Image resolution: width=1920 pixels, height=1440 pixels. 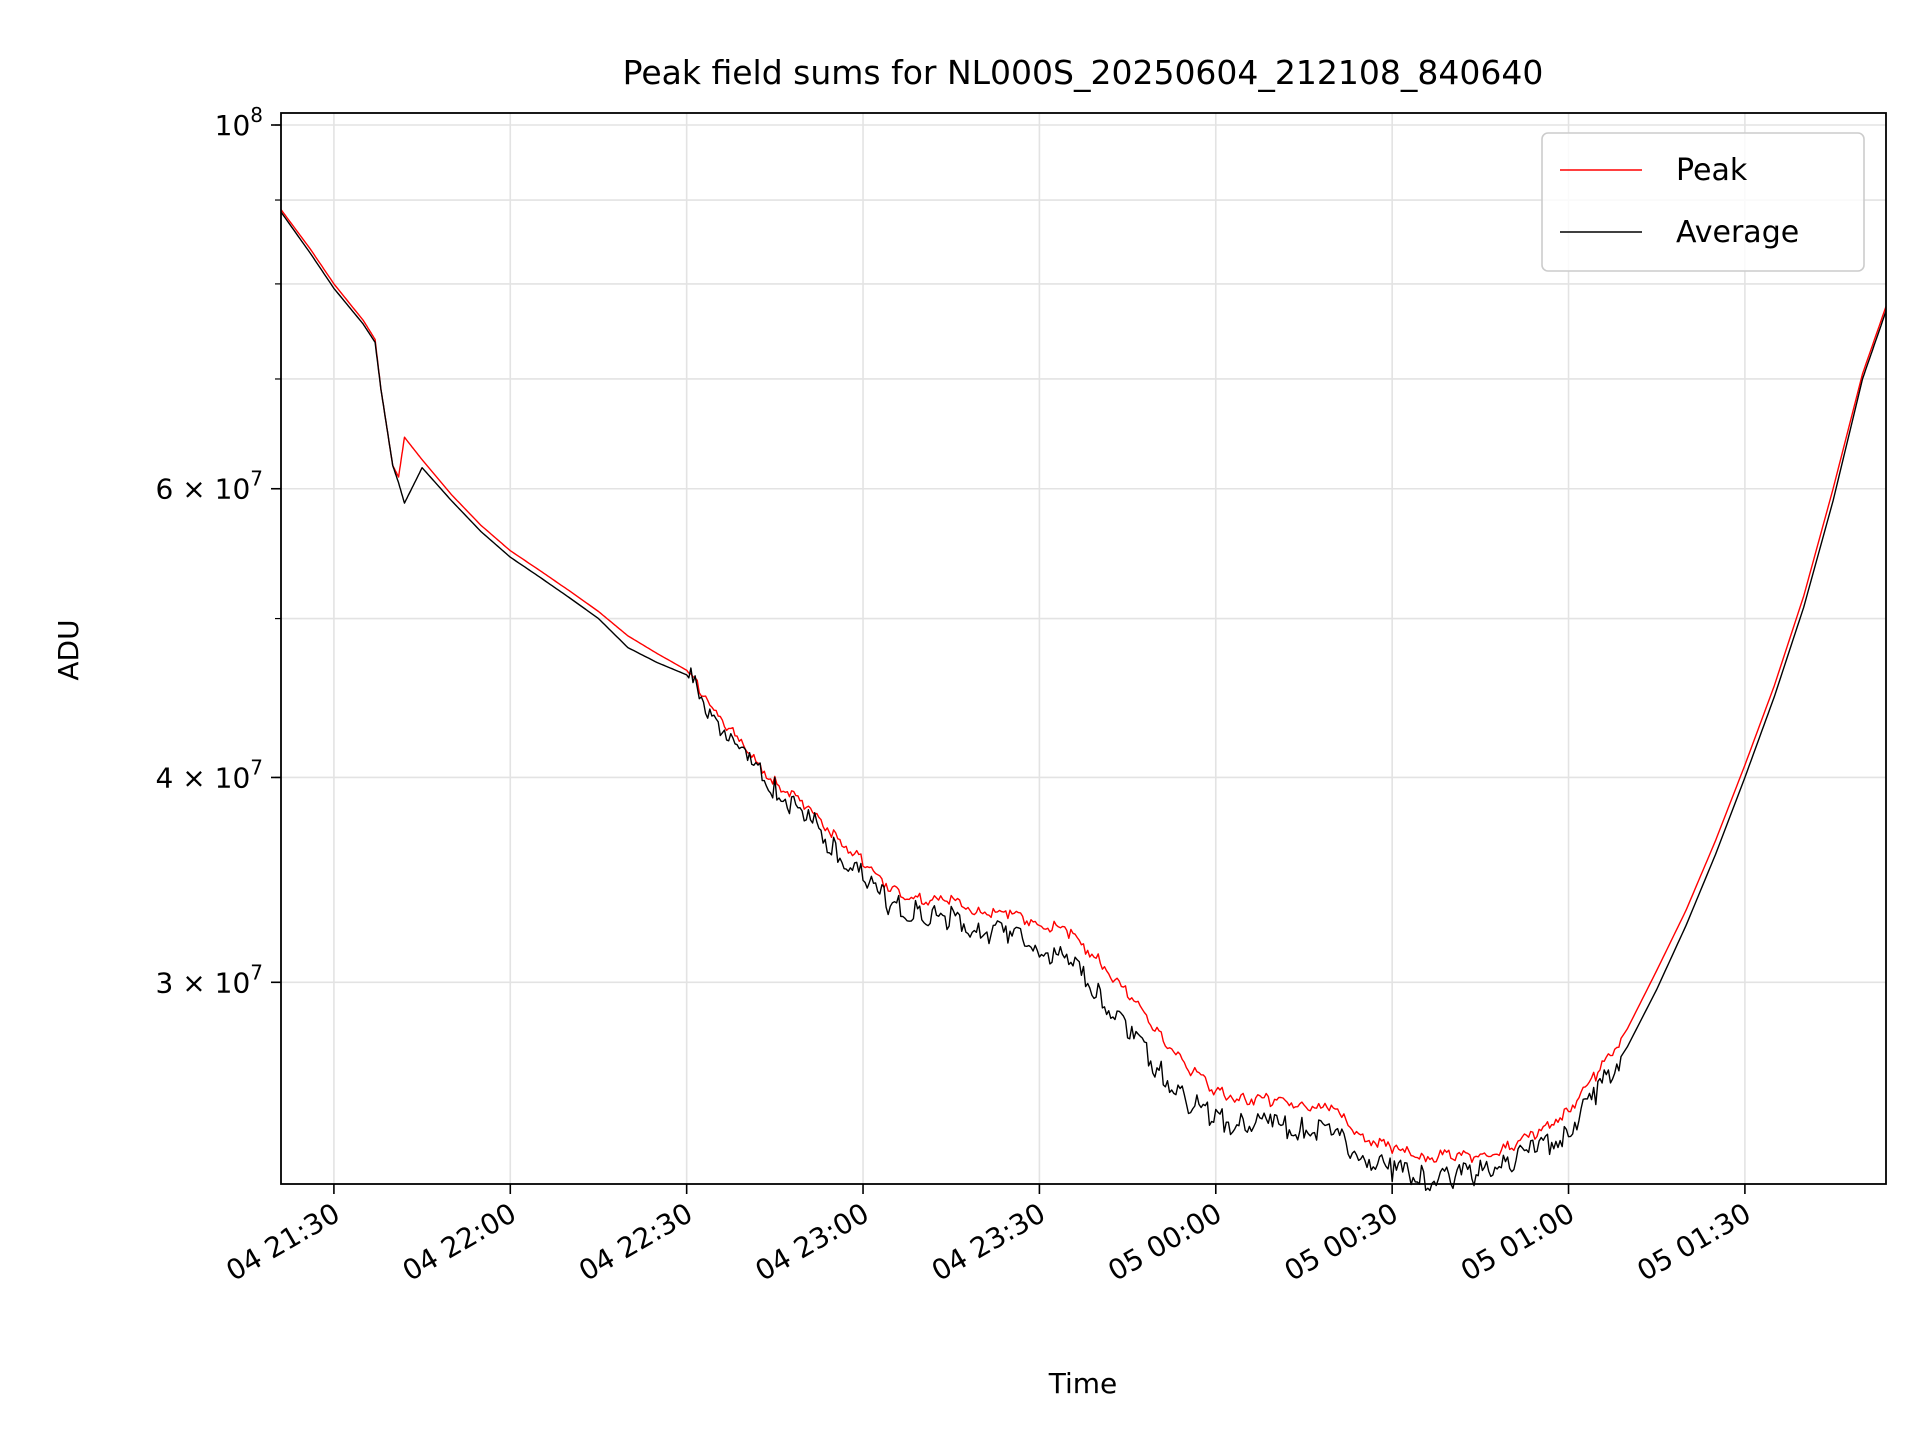 I want to click on legend-label: Average, so click(x=1737, y=232).